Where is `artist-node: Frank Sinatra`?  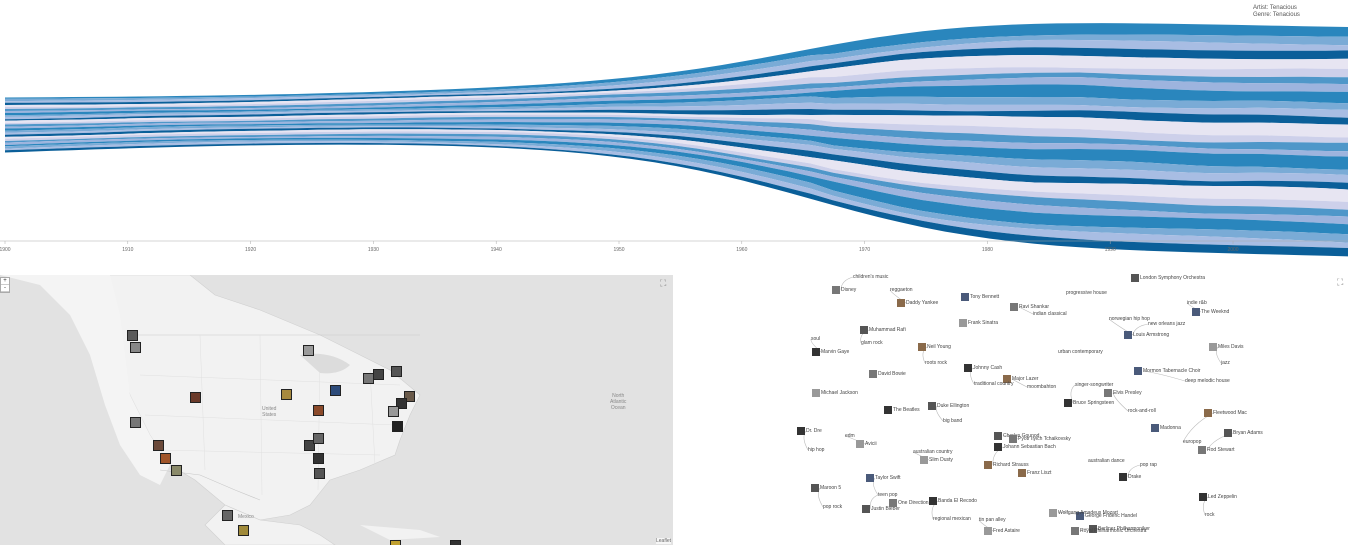
artist-node: Frank Sinatra is located at coordinates (983, 323).